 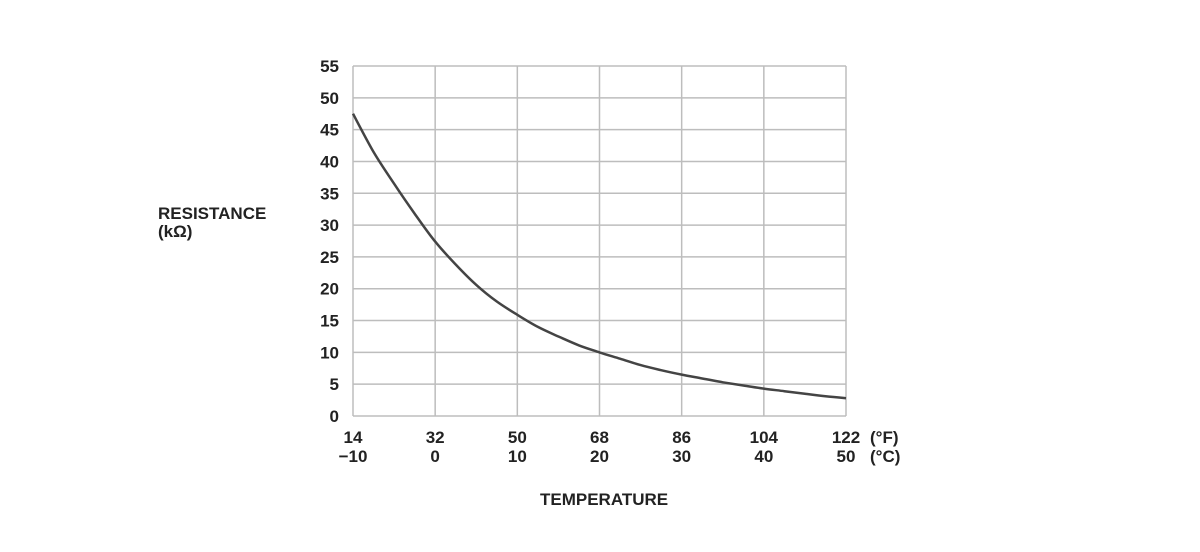 I want to click on x-axis-label: TEMPERATURE, so click(x=604, y=499).